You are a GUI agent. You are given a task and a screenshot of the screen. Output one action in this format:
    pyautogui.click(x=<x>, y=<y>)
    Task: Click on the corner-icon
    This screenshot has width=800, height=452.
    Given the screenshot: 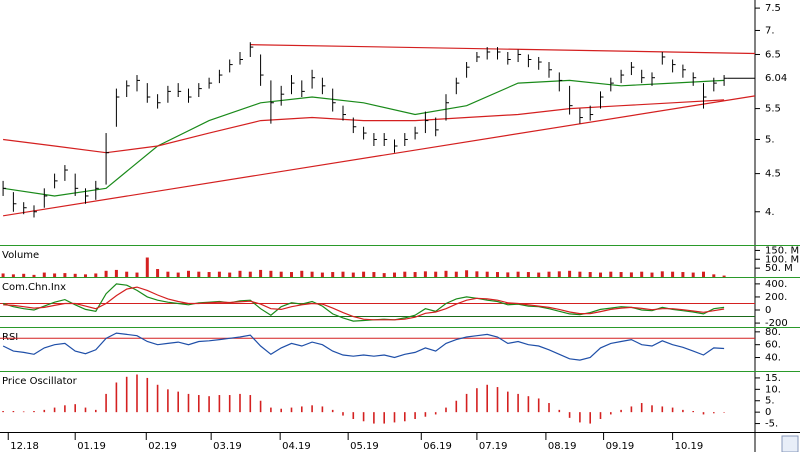 What is the action you would take?
    pyautogui.click(x=790, y=443)
    